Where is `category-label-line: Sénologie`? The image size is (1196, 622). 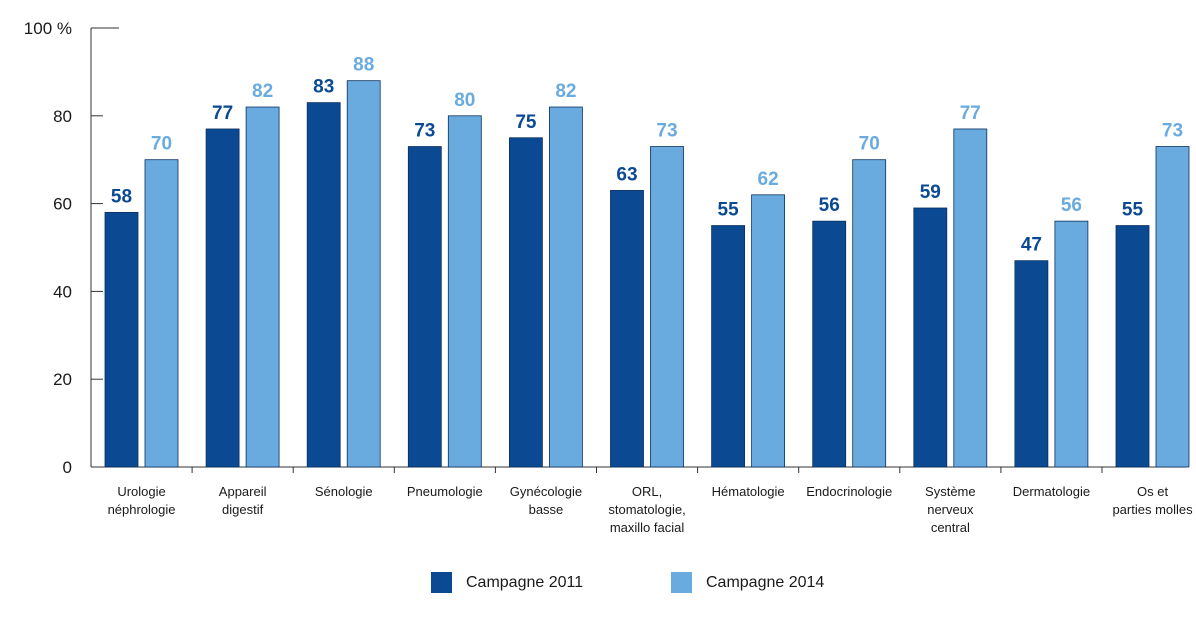
category-label-line: Sénologie is located at coordinates (344, 491).